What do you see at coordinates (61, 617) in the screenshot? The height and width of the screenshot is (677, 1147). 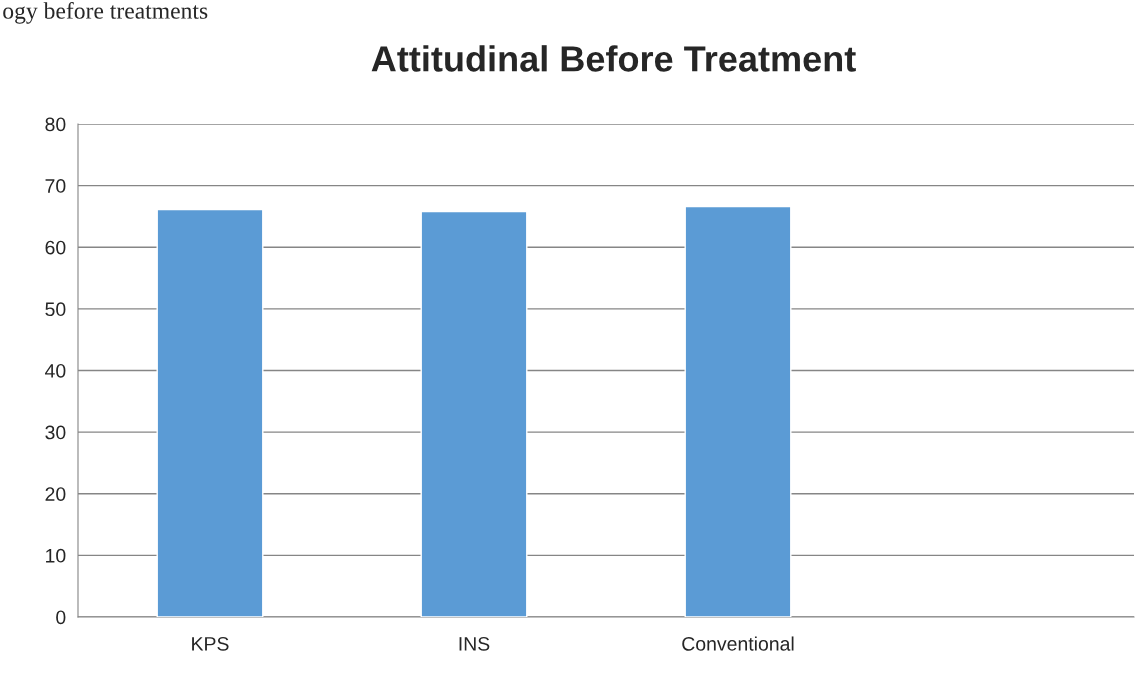 I see `y-tick-label: 0` at bounding box center [61, 617].